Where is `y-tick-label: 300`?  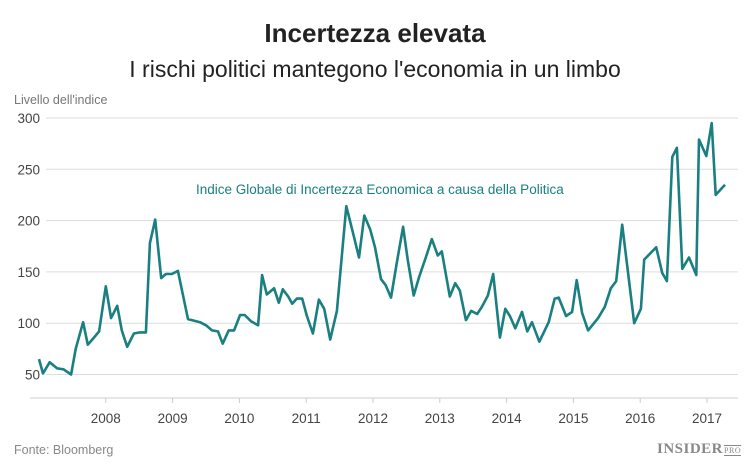 y-tick-label: 300 is located at coordinates (28, 118).